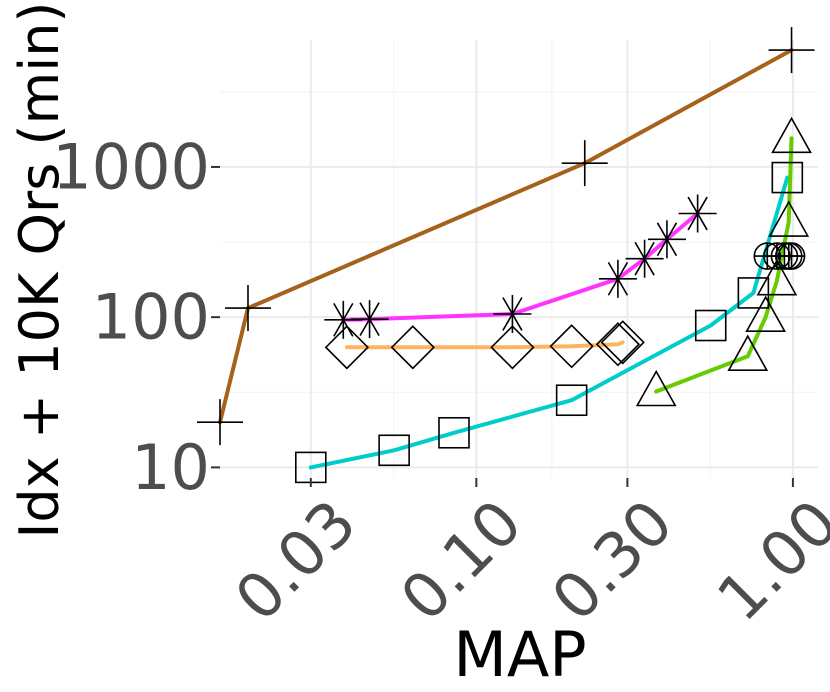  Describe the element at coordinates (612, 560) in the screenshot. I see `x-tick-label: 0.30` at that location.